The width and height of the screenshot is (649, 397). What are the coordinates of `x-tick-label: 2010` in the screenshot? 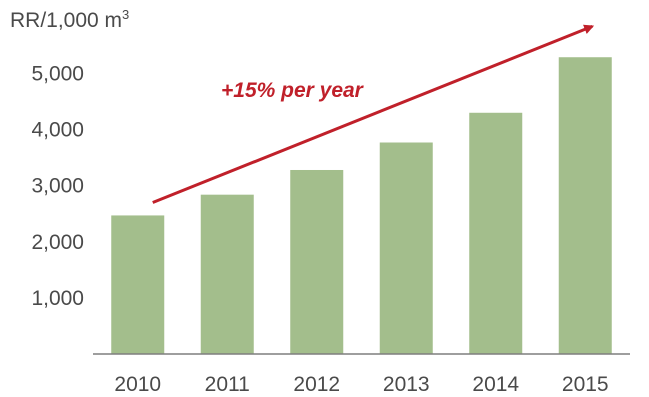 It's located at (137, 384).